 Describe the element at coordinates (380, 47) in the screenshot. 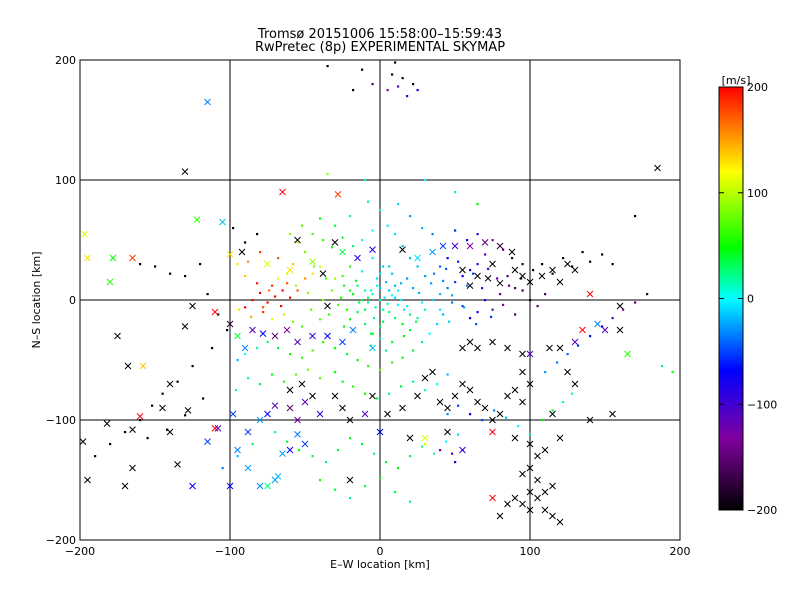

I see `chart-subtitle: RwPretec (8p) EXPERIMENTAL SKYMAP` at that location.